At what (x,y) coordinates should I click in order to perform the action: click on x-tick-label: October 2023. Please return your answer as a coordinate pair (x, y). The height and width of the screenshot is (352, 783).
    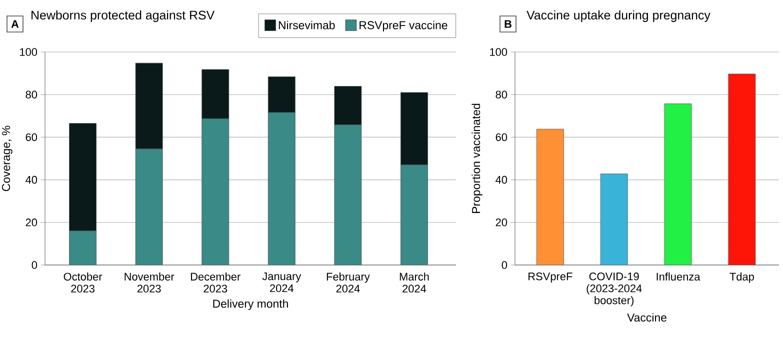
    Looking at the image, I should click on (83, 282).